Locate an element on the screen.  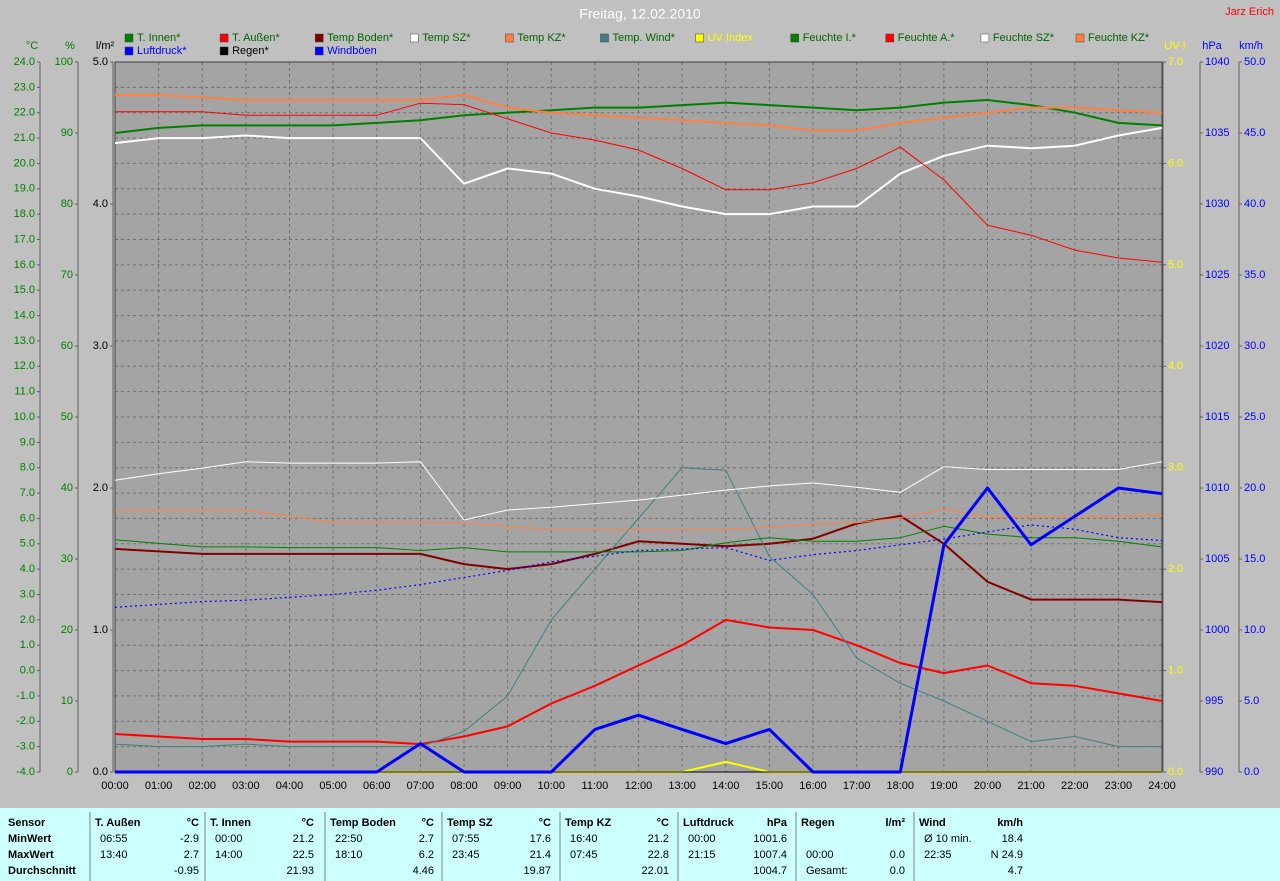
y-tick-label: 50 is located at coordinates (67, 417).